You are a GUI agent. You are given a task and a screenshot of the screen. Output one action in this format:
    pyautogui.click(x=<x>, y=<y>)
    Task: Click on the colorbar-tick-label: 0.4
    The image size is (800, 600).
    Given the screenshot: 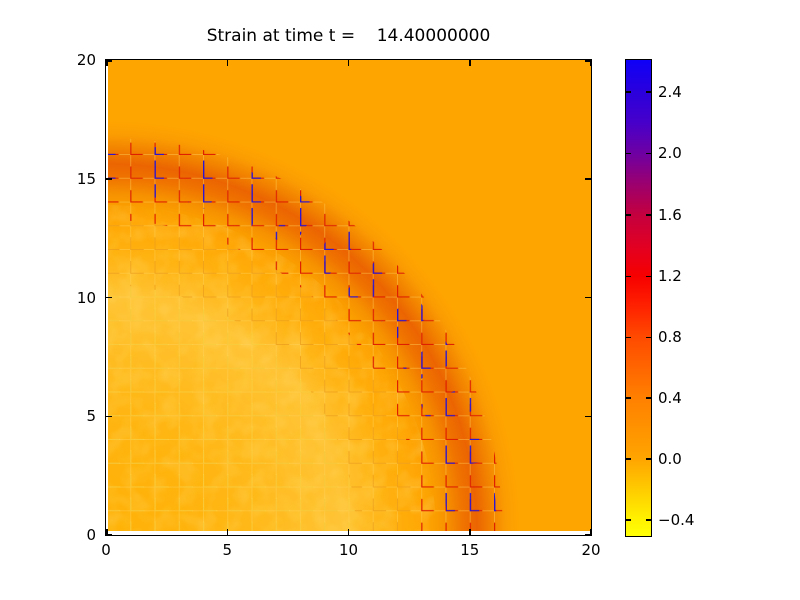 What is the action you would take?
    pyautogui.click(x=670, y=398)
    